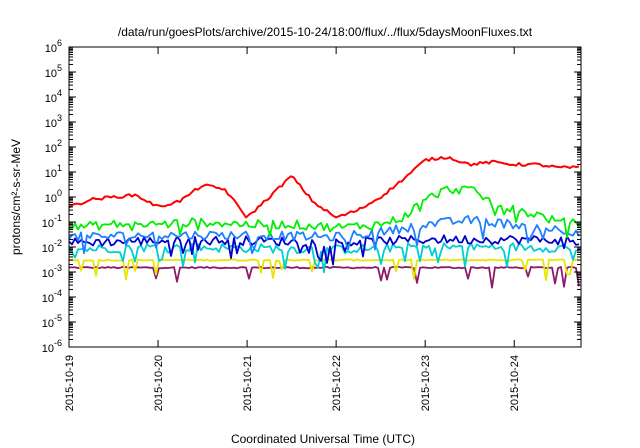 Image resolution: width=640 pixels, height=448 pixels. What do you see at coordinates (53, 146) in the screenshot?
I see `y-tick-label: 10²` at bounding box center [53, 146].